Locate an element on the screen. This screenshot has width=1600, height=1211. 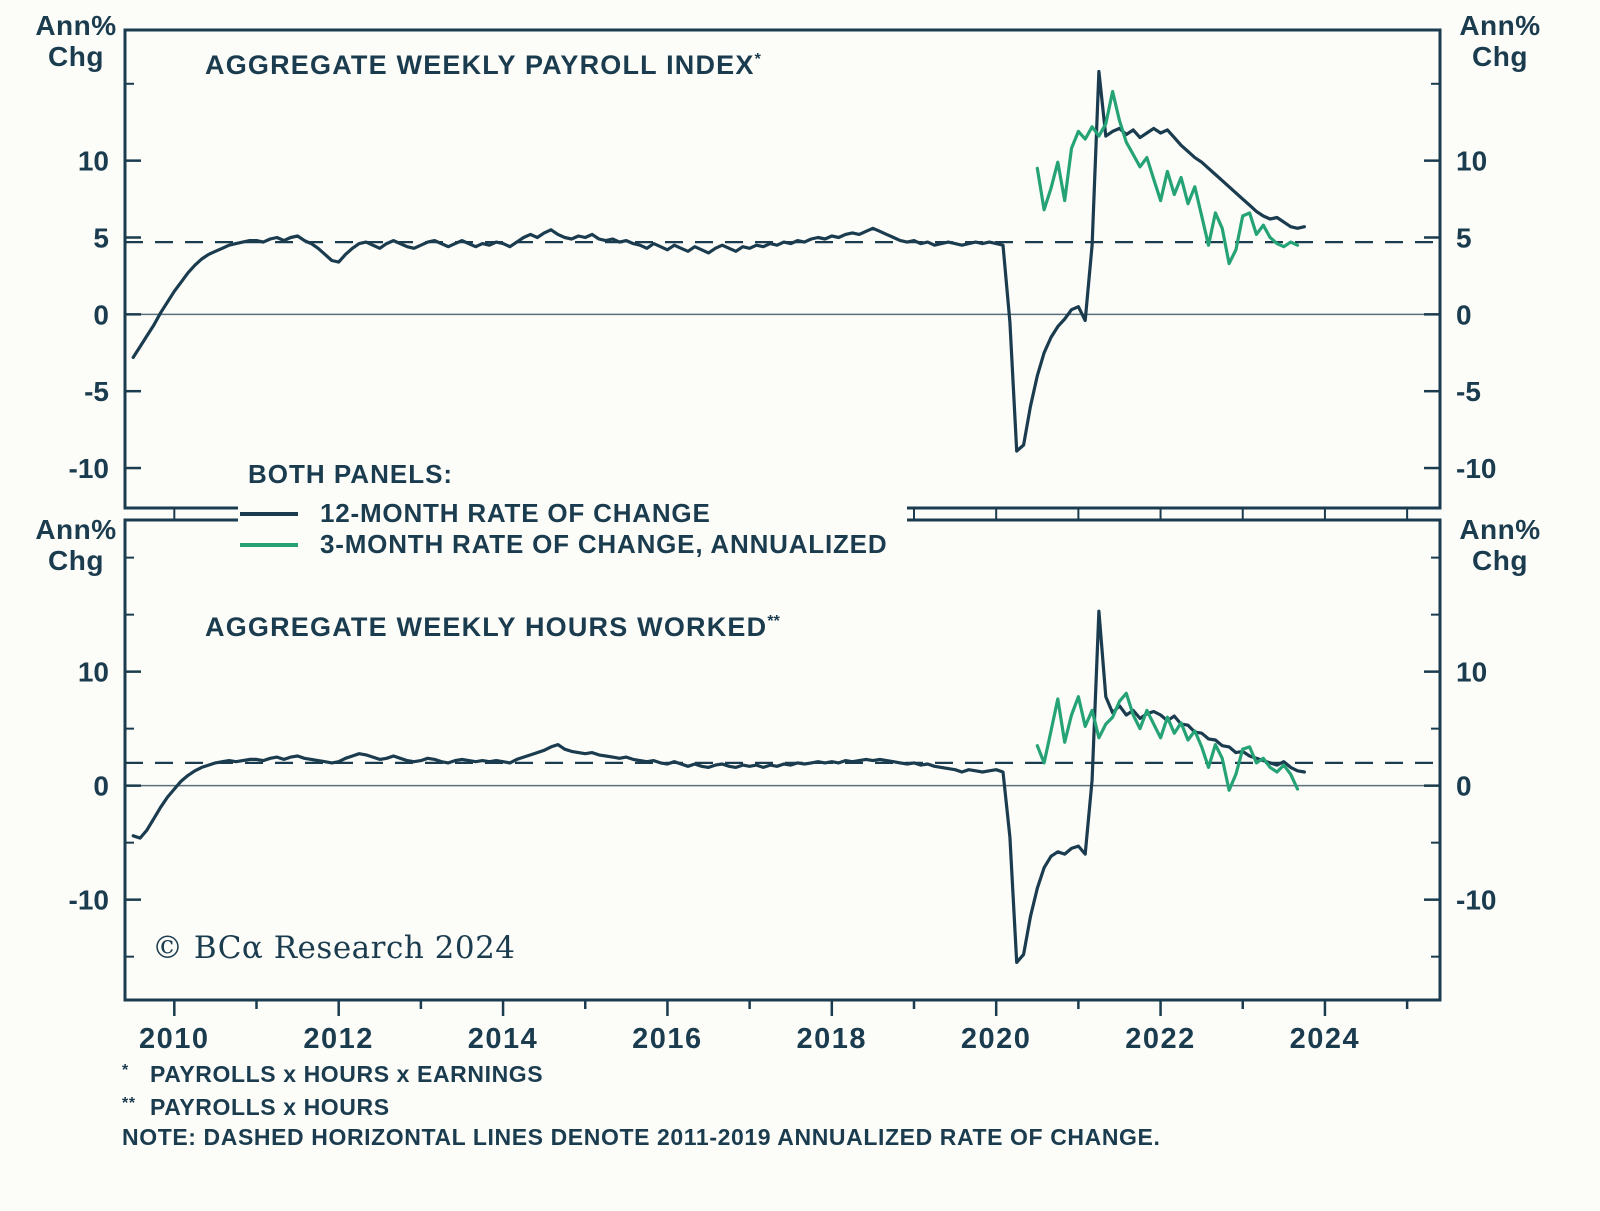
y-axis-unit-label-bottom-left: Ann% Chg is located at coordinates (76, 545).